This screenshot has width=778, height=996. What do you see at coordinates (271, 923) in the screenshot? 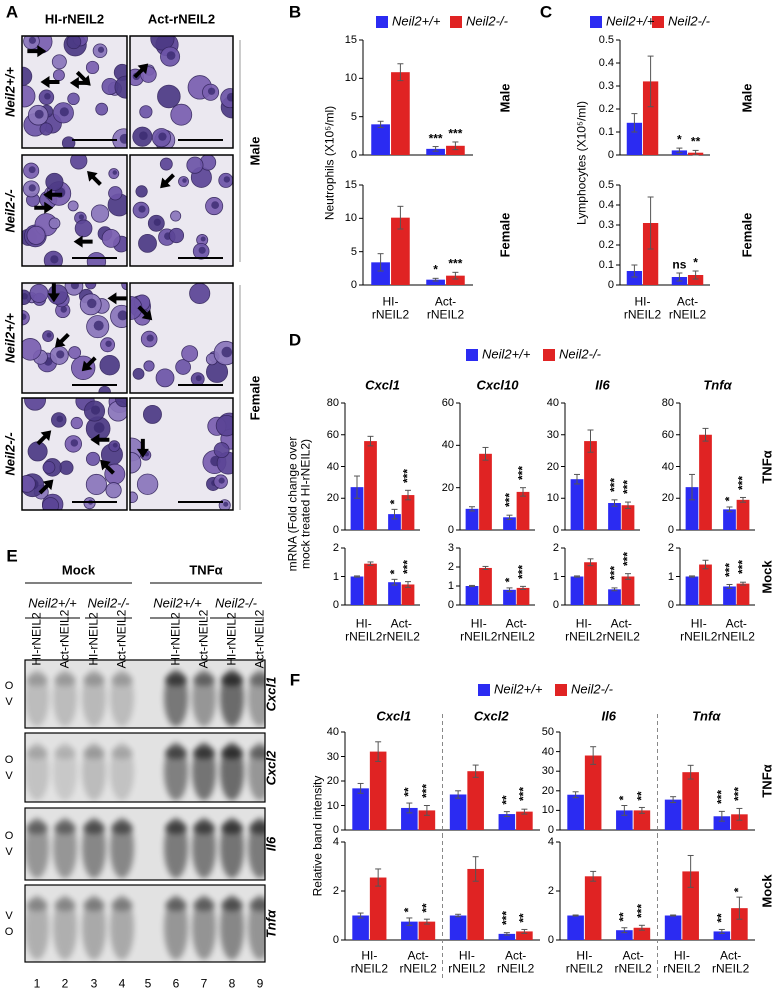
I see `gel-gene-label: Tnfα` at bounding box center [271, 923].